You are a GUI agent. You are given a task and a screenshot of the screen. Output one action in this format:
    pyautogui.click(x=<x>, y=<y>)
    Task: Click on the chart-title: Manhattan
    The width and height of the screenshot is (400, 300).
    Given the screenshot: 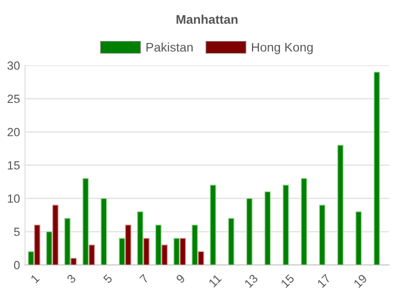 What is the action you would take?
    pyautogui.click(x=207, y=19)
    